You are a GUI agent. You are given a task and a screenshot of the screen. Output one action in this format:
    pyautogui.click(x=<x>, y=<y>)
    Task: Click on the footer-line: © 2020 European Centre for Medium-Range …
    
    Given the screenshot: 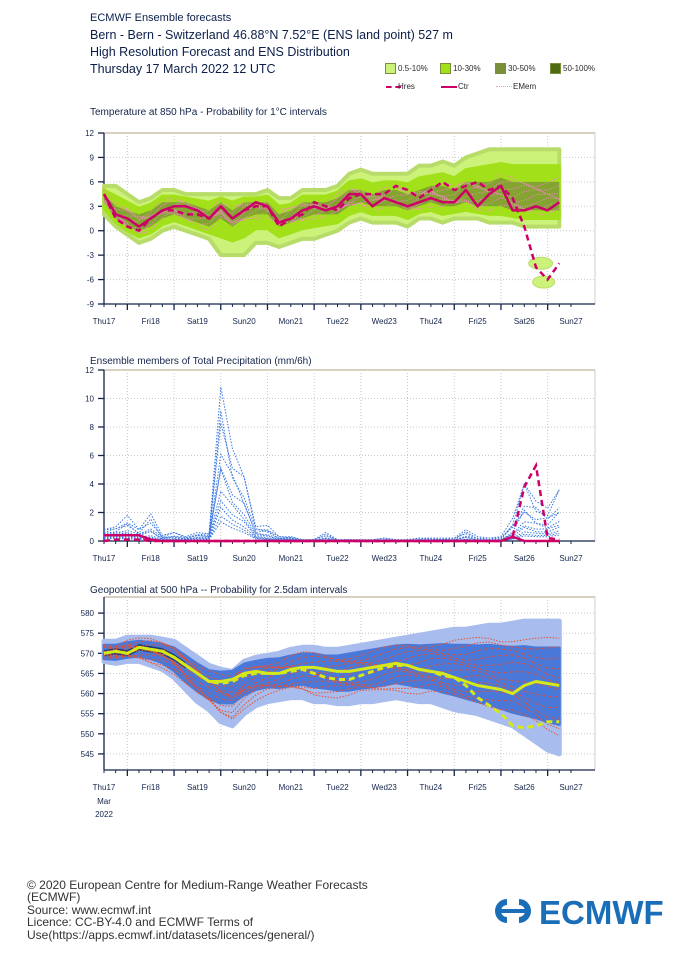 What is the action you would take?
    pyautogui.click(x=197, y=885)
    